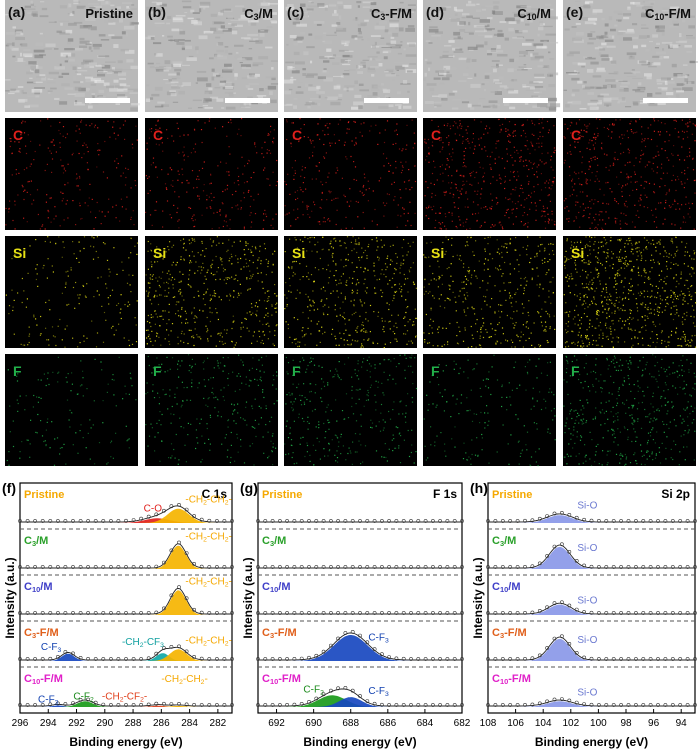 Image resolution: width=700 pixels, height=751 pixels. I want to click on spectrum-c10-f-m: C10-F/M C-F3 C-F2 -CH2-CF2- -CH2-CH2-, so click(126, 690).